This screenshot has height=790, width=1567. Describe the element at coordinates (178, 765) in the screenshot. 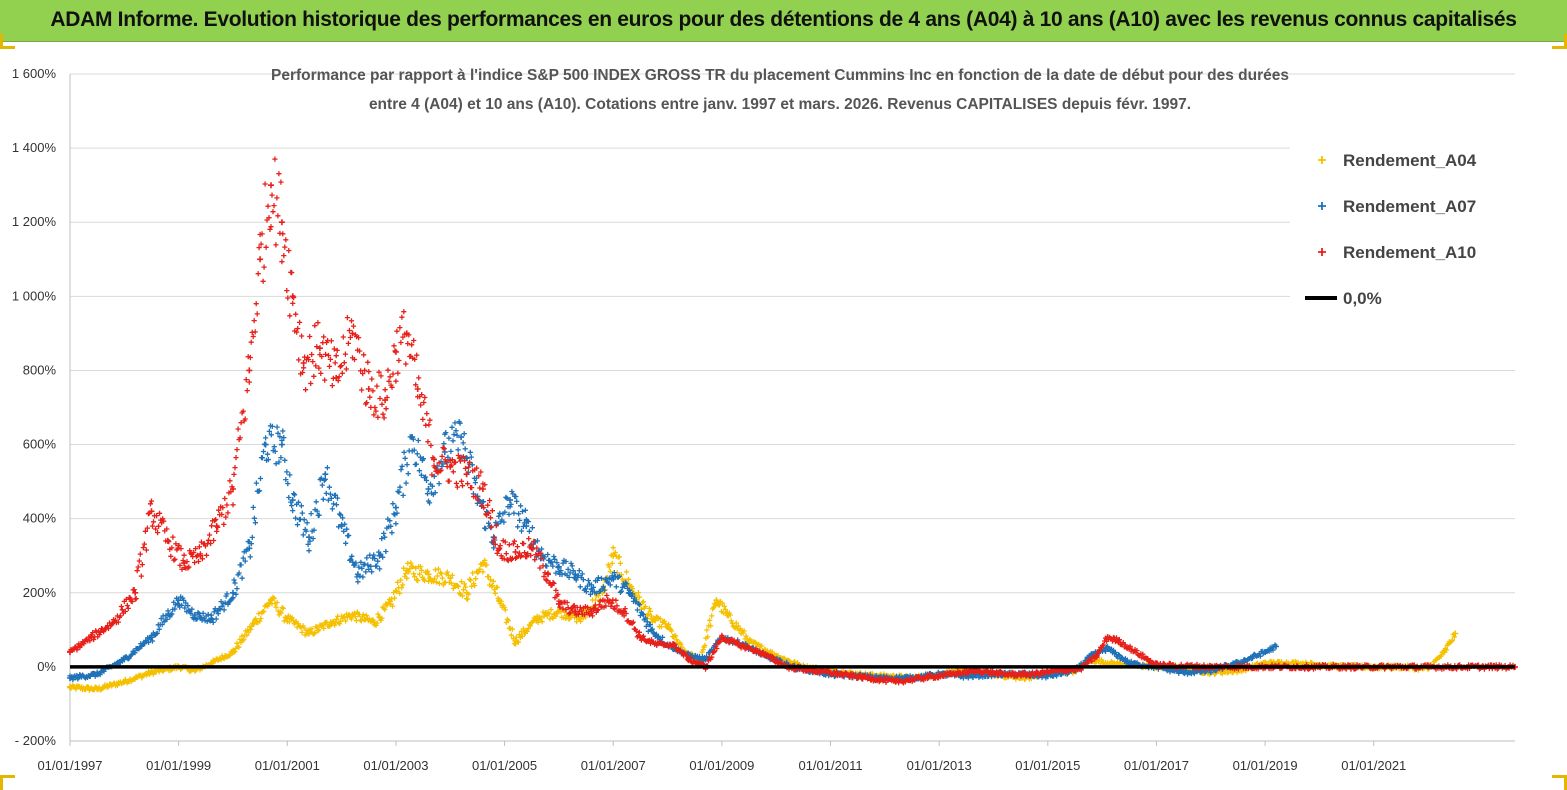

I see `x-tick-label: 01/01/1999` at that location.